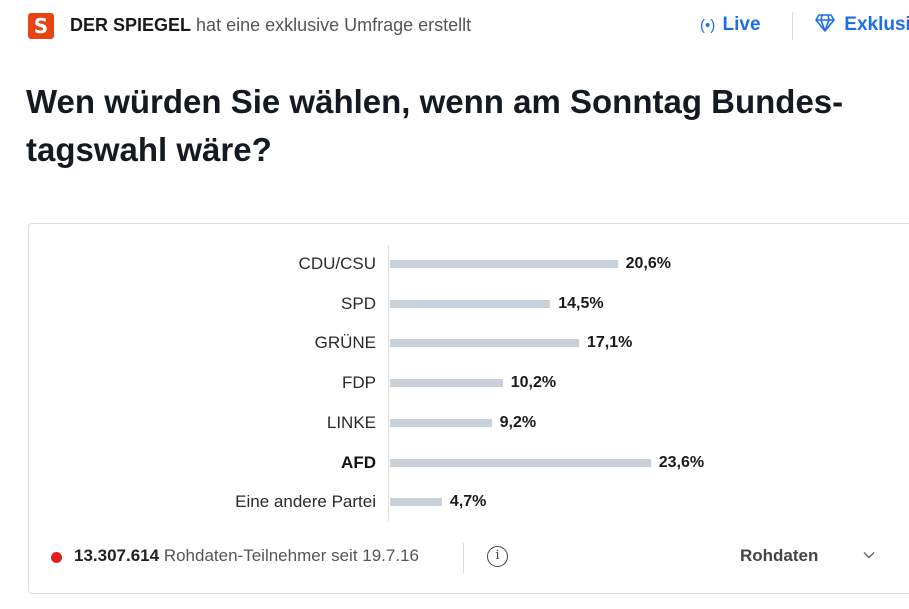  Describe the element at coordinates (876, 24) in the screenshot. I see `exclusive-label: Exklusi` at that location.